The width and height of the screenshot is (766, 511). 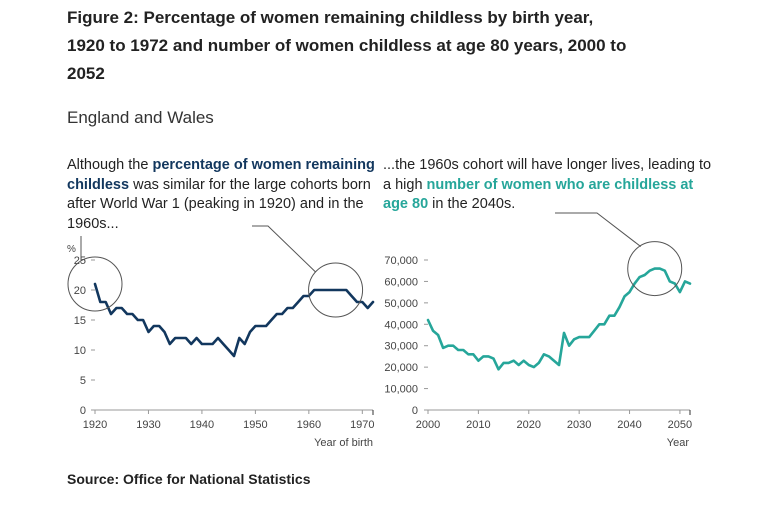 What do you see at coordinates (655, 269) in the screenshot?
I see `highlight-circle-2040s` at bounding box center [655, 269].